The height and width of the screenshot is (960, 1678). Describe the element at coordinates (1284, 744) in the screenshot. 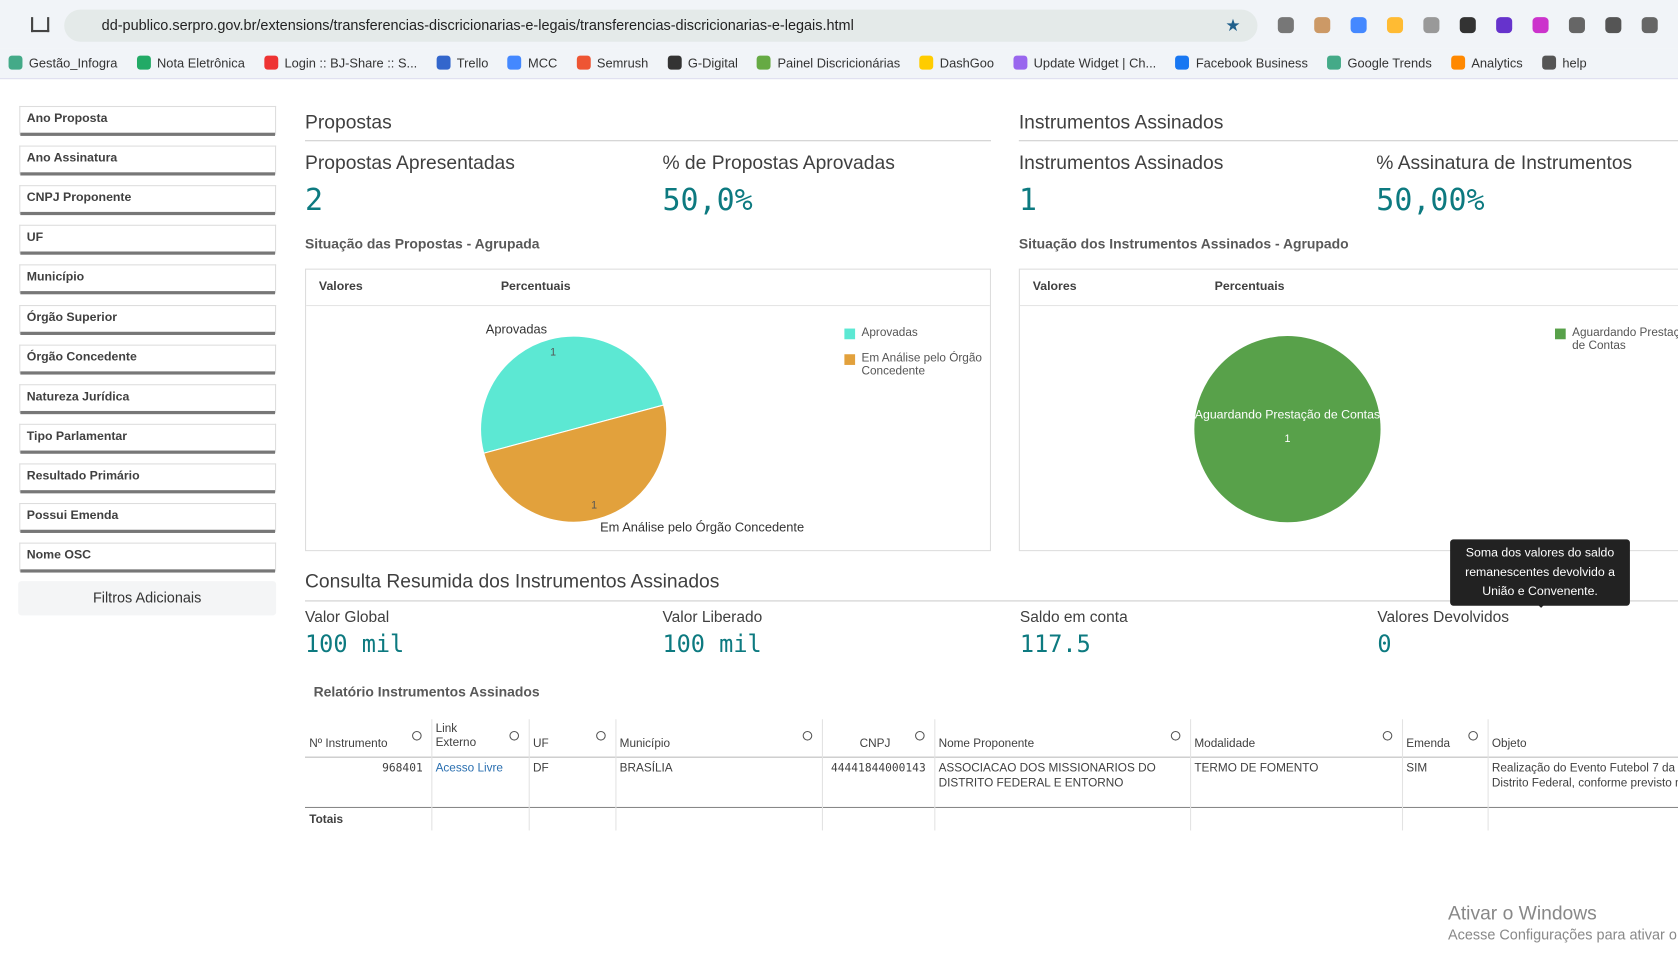

I see `column-header: Modalidade` at that location.